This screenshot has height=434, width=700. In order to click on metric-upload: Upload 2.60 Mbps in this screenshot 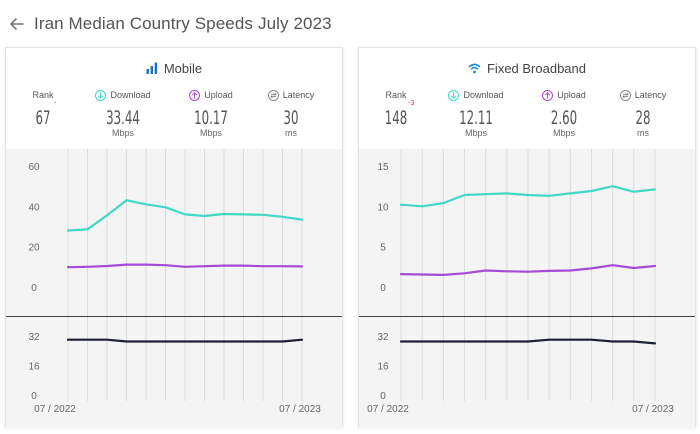, I will do `click(564, 113)`.